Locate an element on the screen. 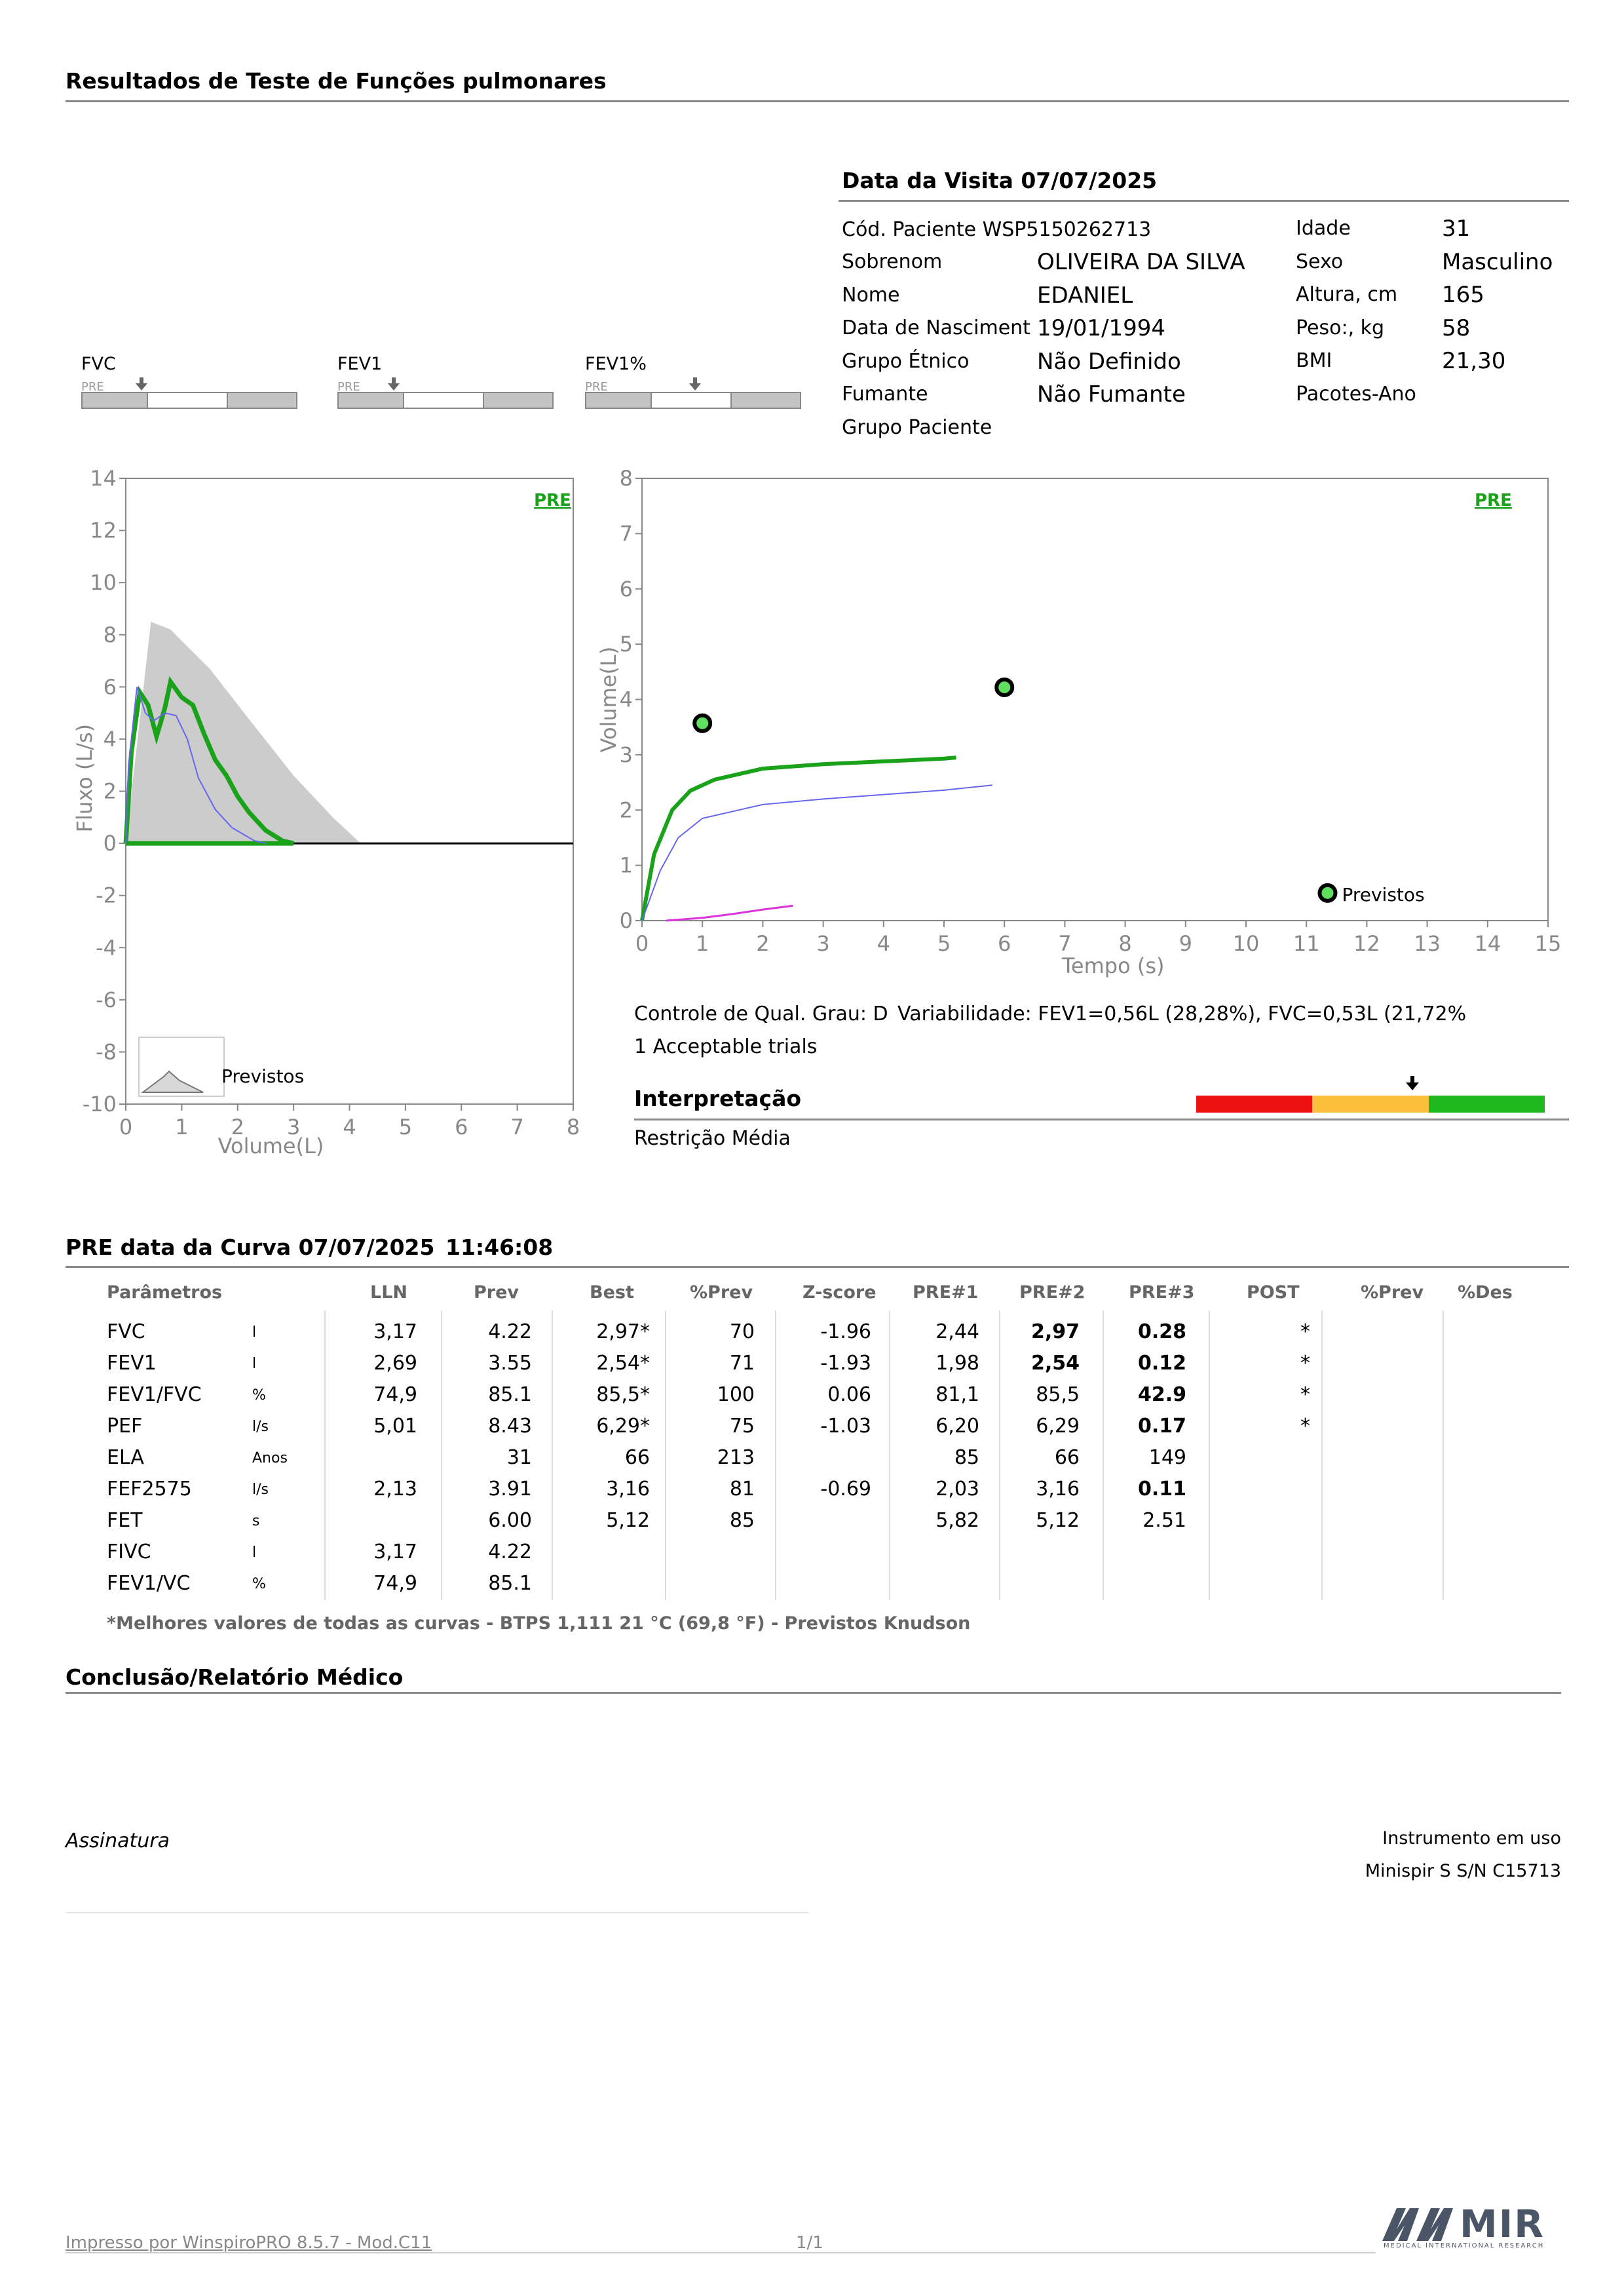 Image resolution: width=1624 pixels, height=2296 pixels. acceptable-trials: 1 Acceptable trials is located at coordinates (726, 1046).